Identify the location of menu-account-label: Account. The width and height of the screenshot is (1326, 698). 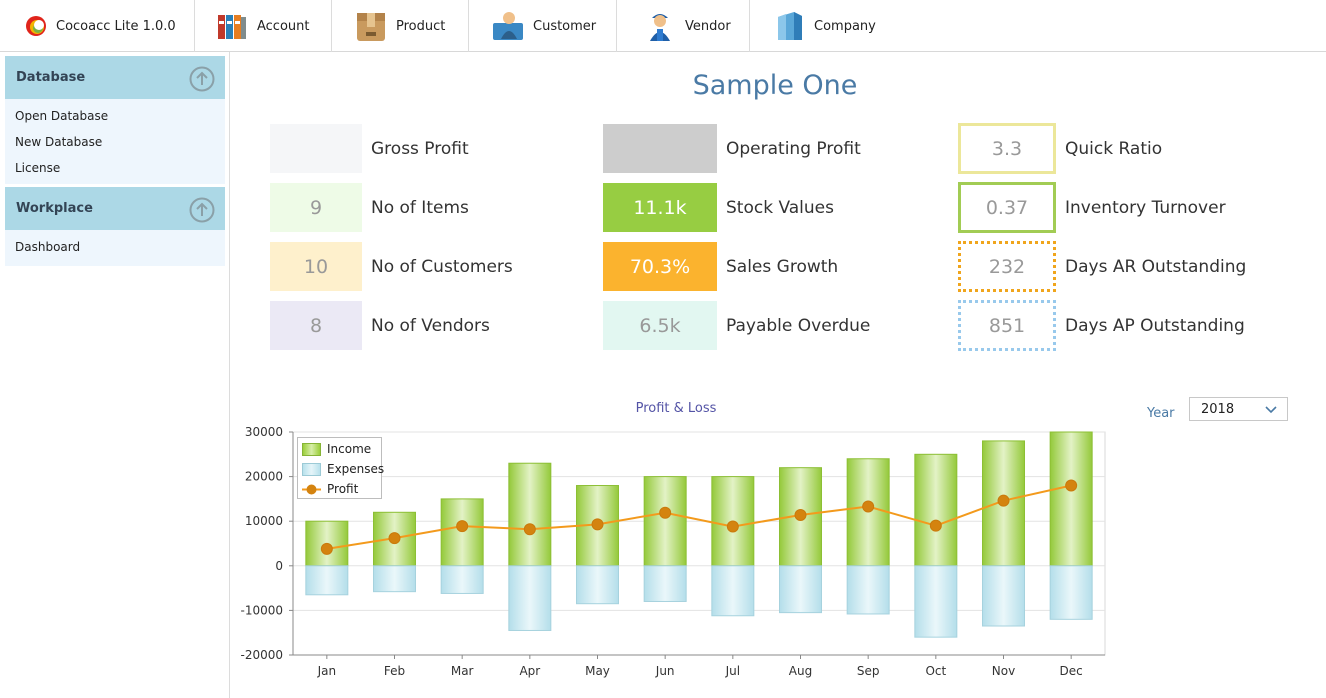
(283, 26).